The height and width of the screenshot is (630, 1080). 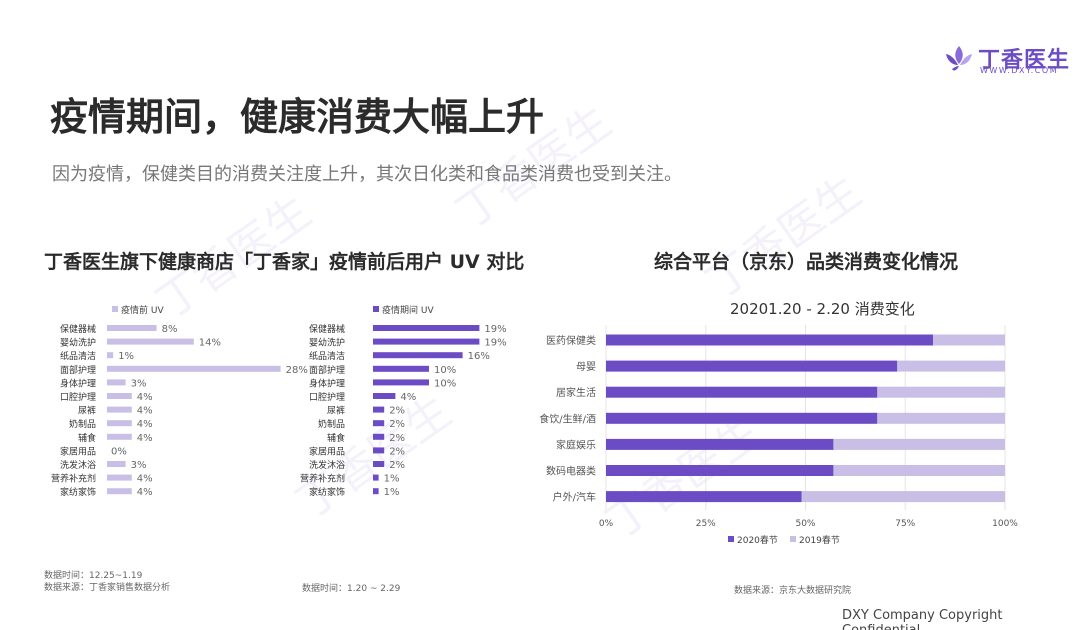 What do you see at coordinates (922, 619) in the screenshot?
I see `copyright-text: DXY Company Copyright Confidential` at bounding box center [922, 619].